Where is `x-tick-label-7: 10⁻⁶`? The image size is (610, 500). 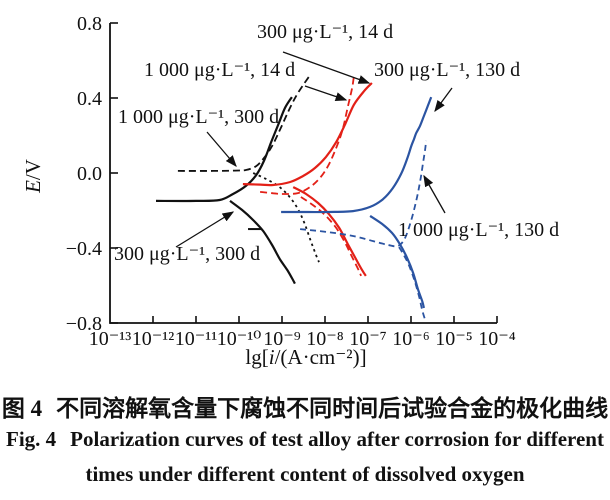 x-tick-label-7: 10⁻⁶ is located at coordinates (411, 339).